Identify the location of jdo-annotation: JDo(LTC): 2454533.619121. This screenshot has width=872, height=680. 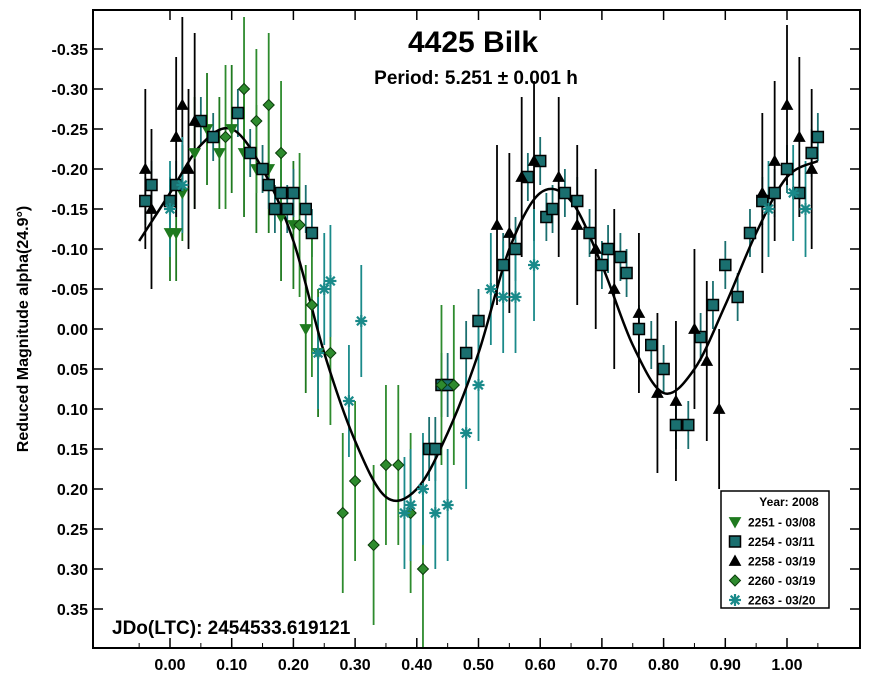
(231, 628).